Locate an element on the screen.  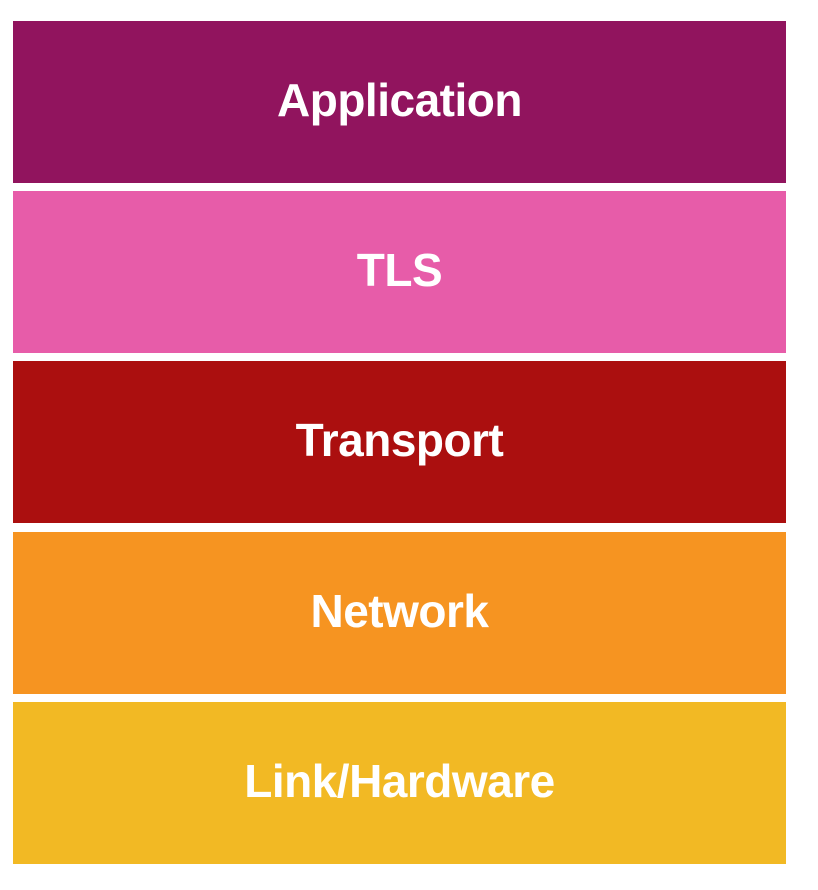
layer-label: Network is located at coordinates (399, 611).